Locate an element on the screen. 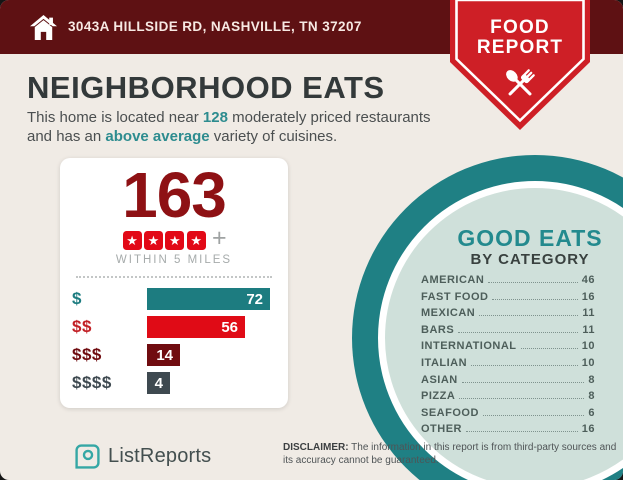  price-bar-value: 56 is located at coordinates (229, 327).